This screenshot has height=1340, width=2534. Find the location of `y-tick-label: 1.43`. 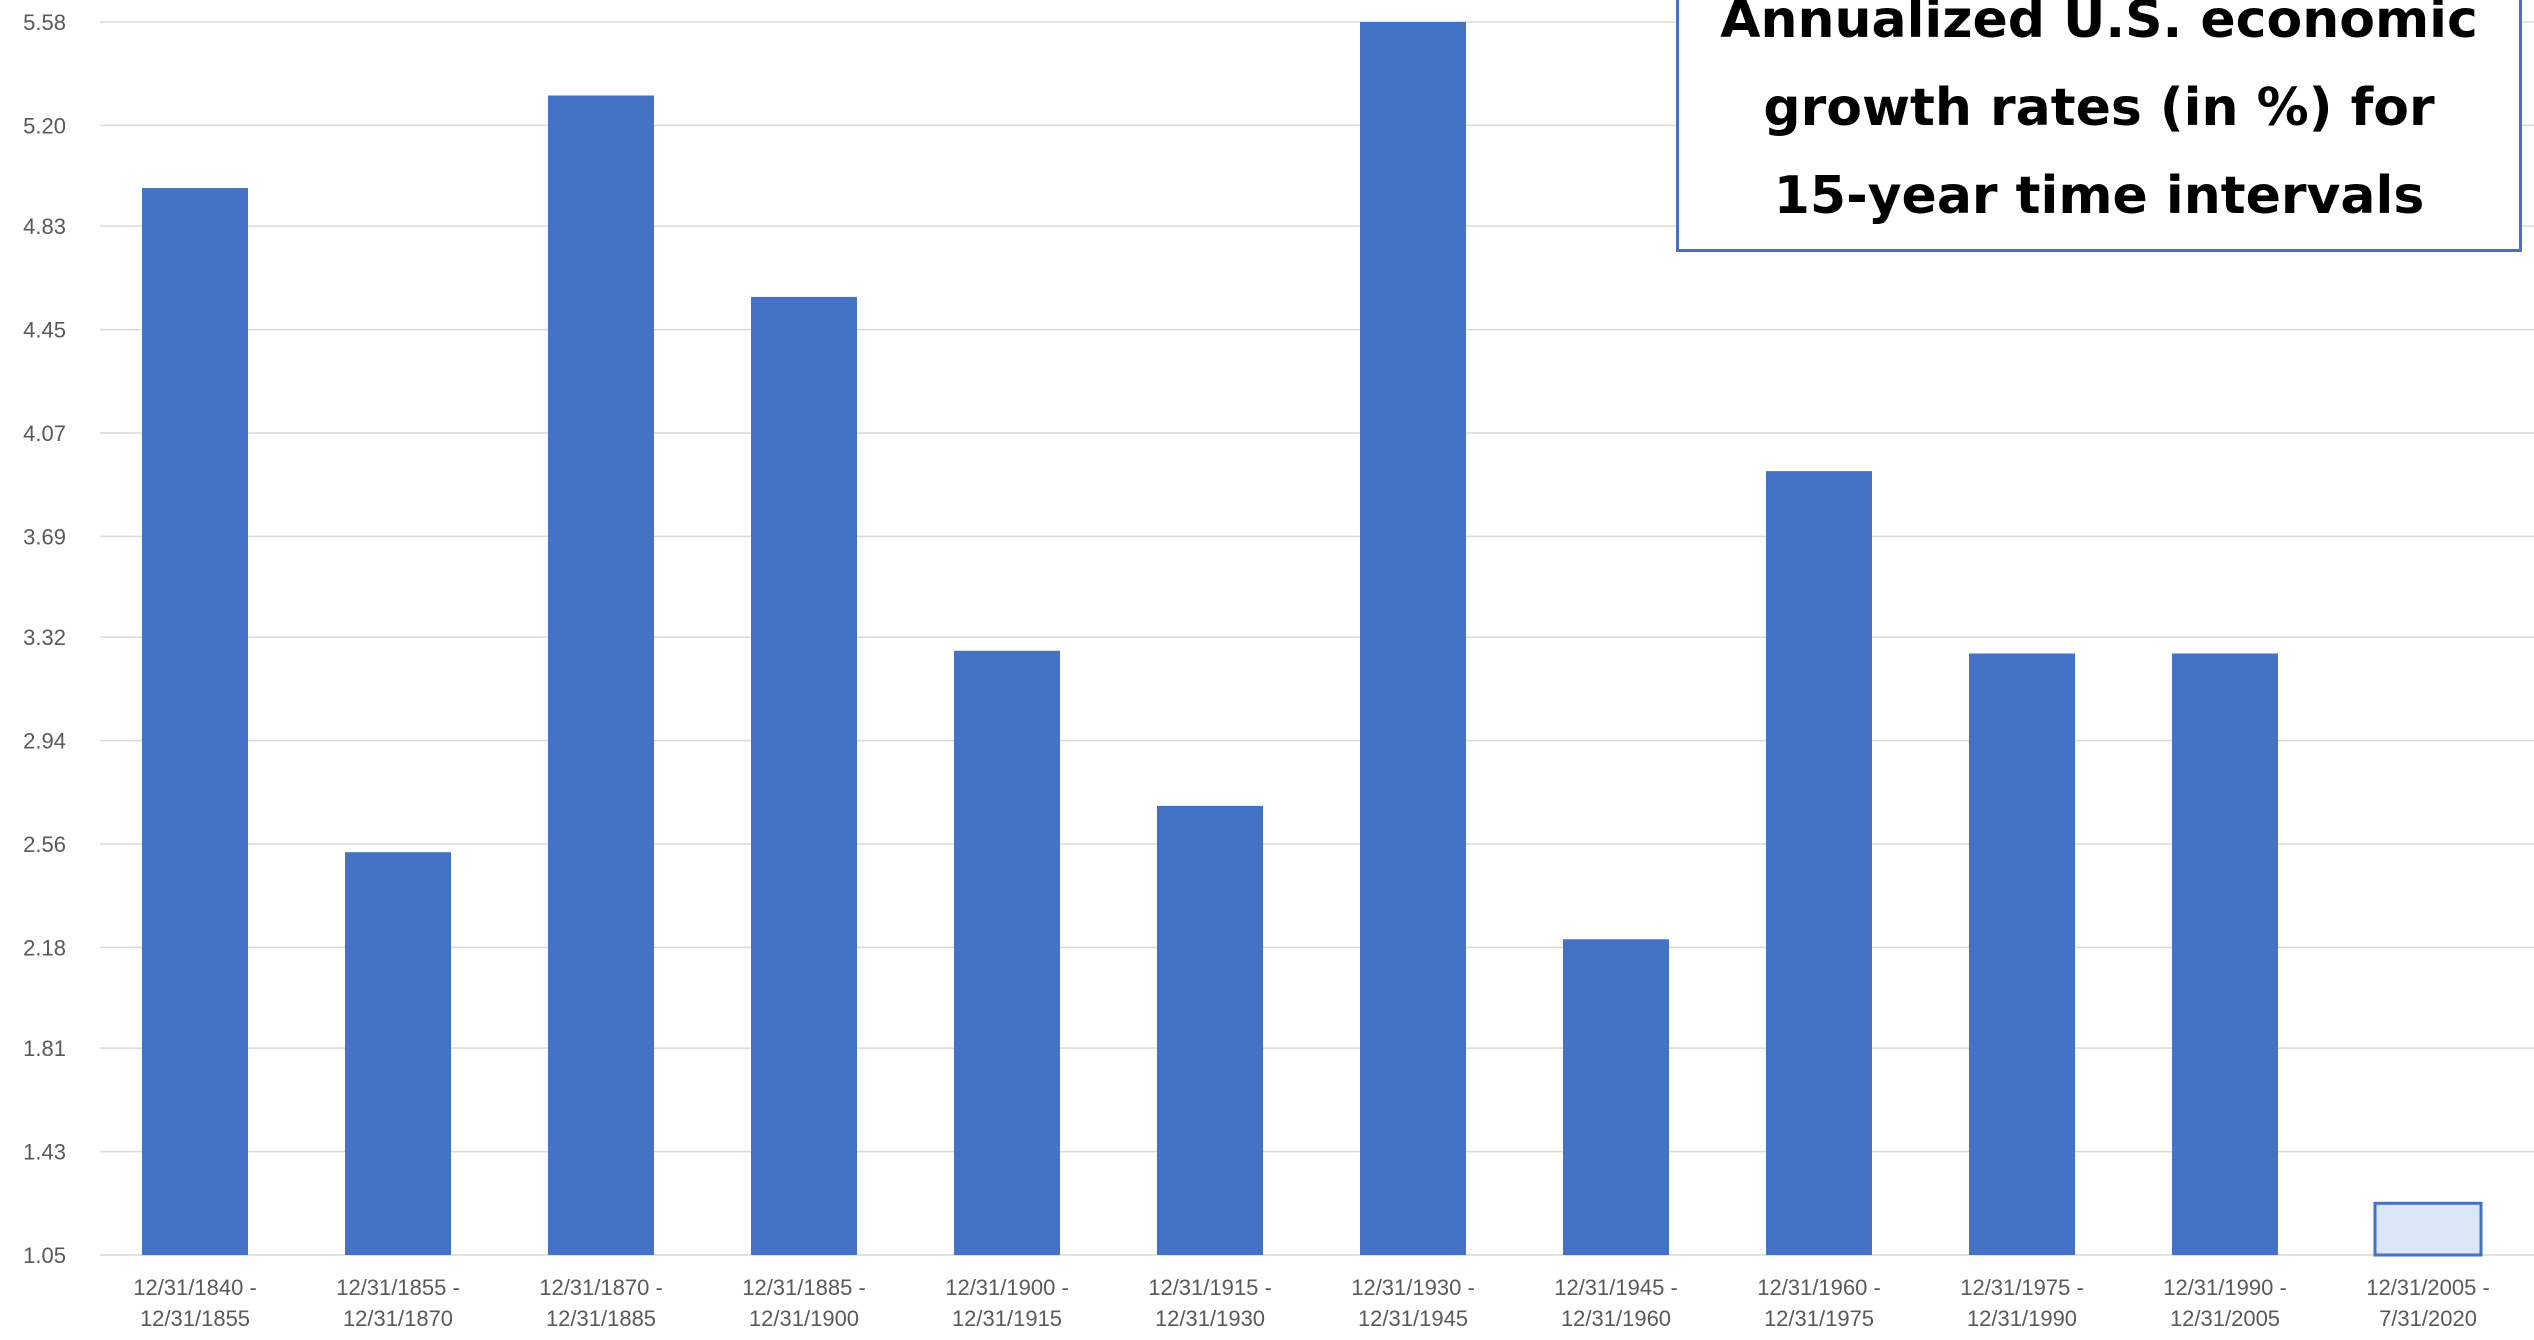

y-tick-label: 1.43 is located at coordinates (44, 1152).